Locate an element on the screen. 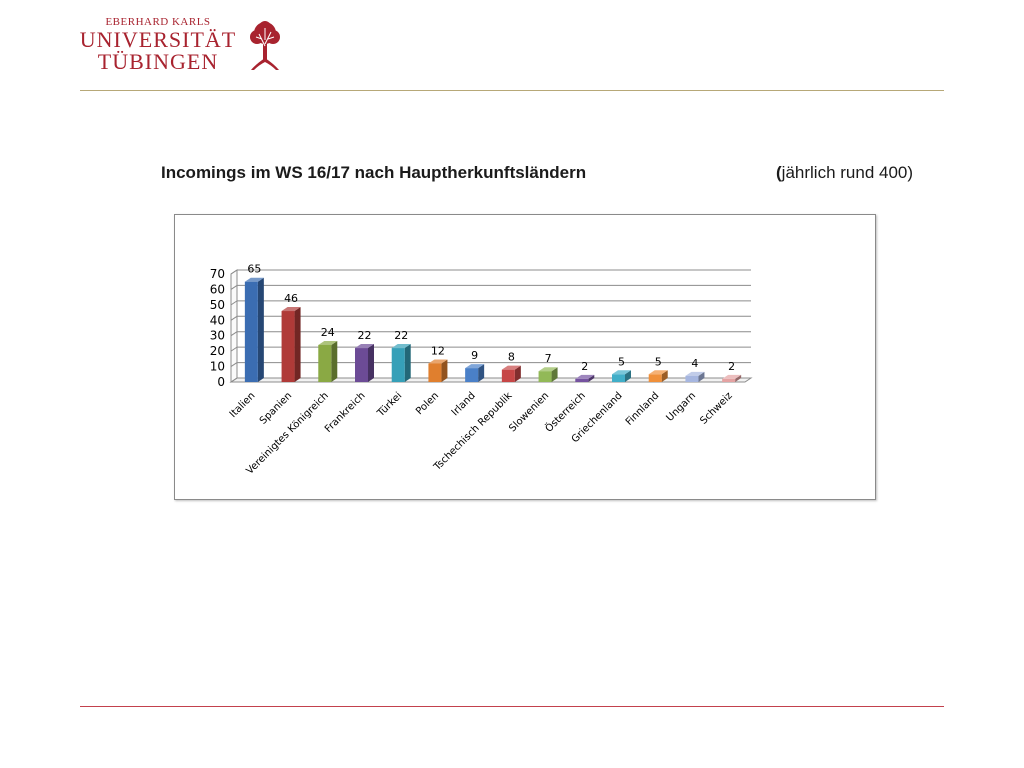 This screenshot has width=1024, height=768. chart-side-wall is located at coordinates (234, 326).